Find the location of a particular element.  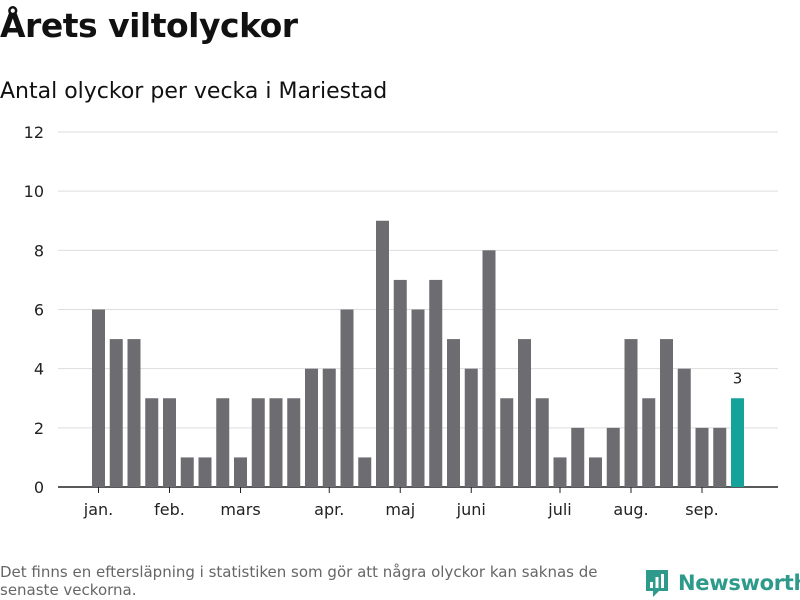

newsworthy-chart-icon is located at coordinates (657, 583).